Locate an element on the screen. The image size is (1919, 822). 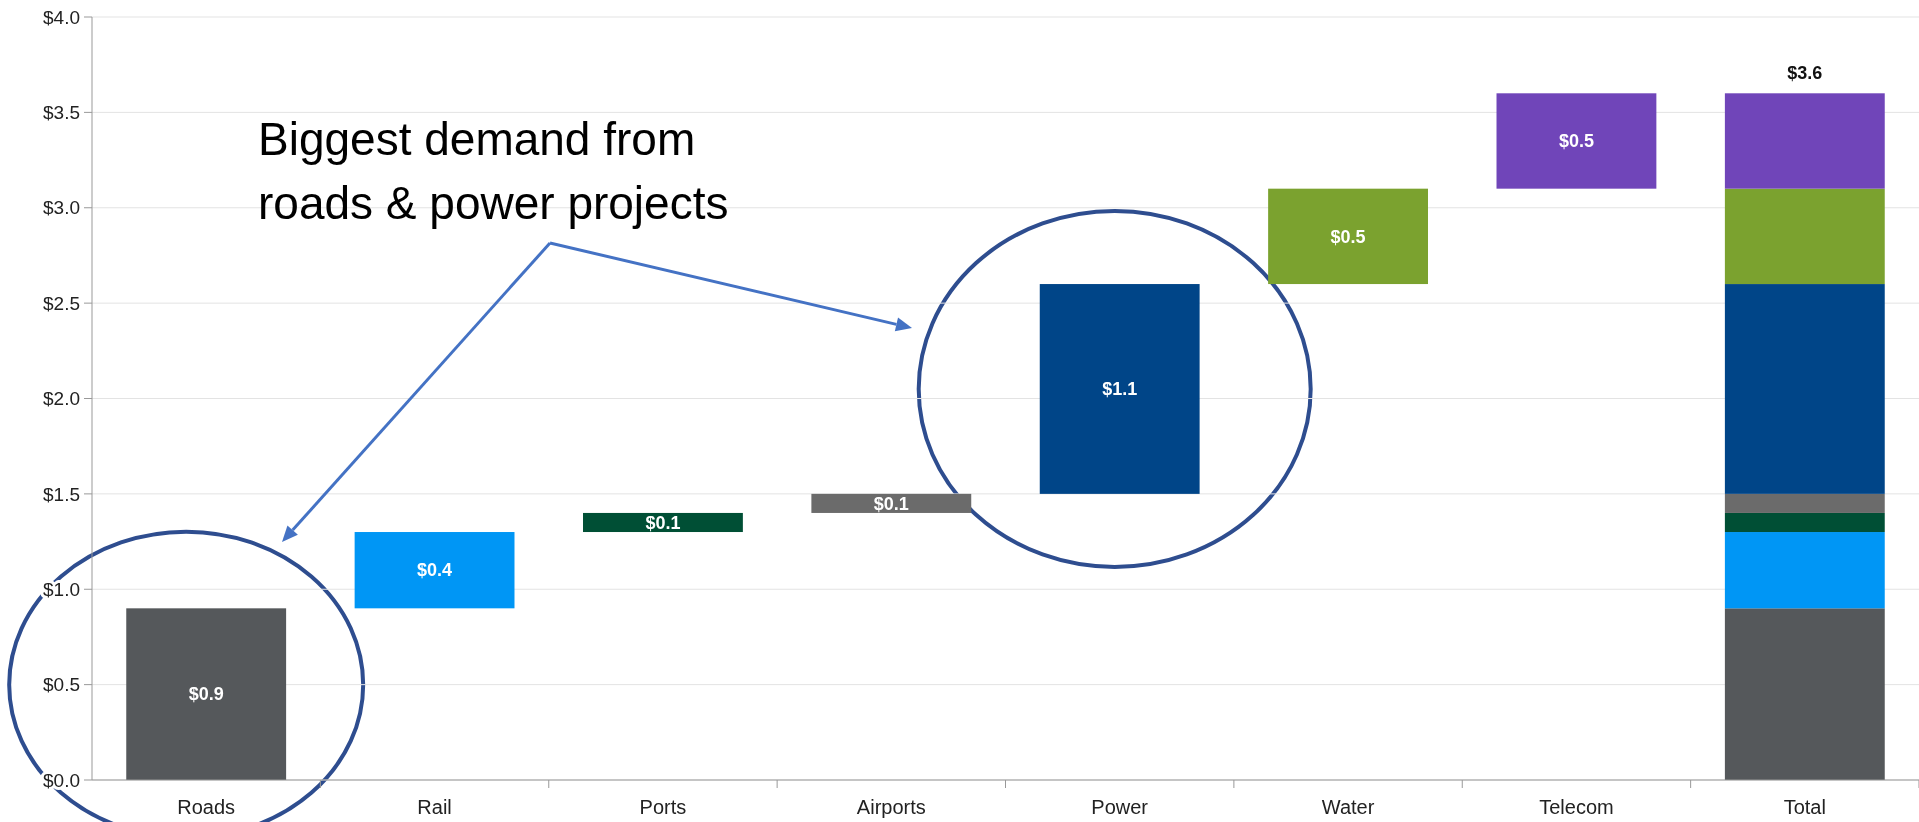
x-tick-label: Water is located at coordinates (1348, 807).